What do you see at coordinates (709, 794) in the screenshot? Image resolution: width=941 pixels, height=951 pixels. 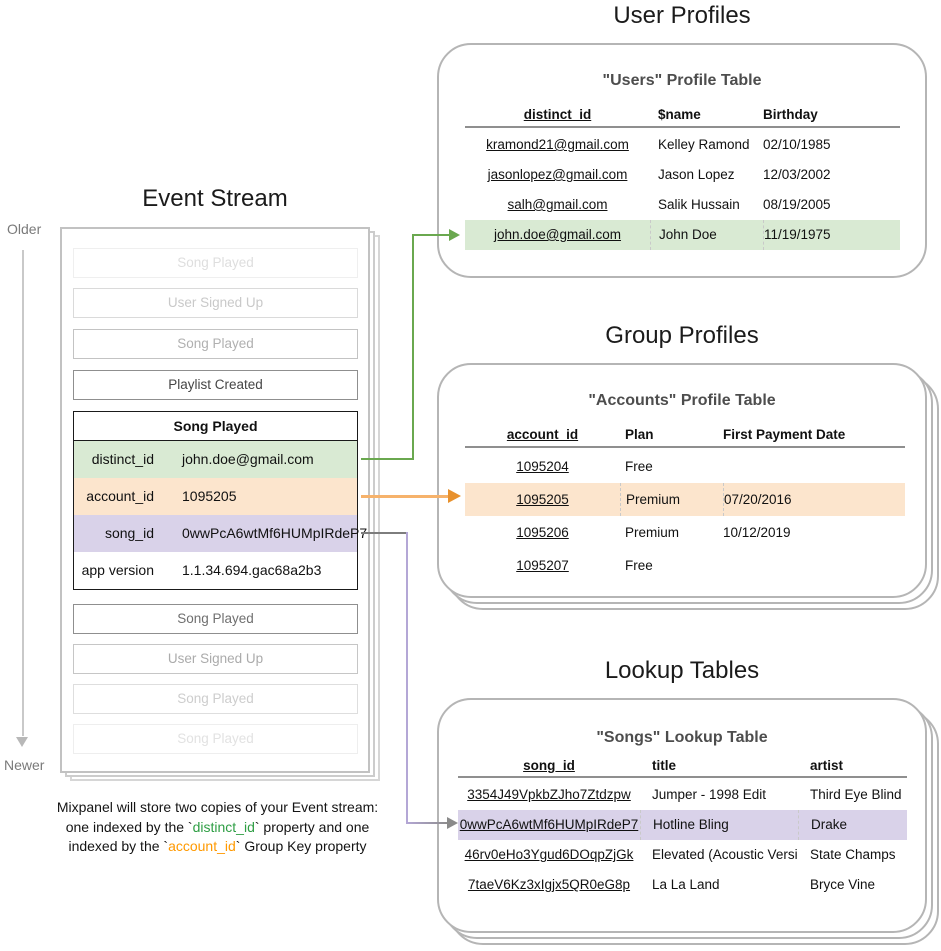 I see `song-title-cell: Jumper - 1998 Edit` at bounding box center [709, 794].